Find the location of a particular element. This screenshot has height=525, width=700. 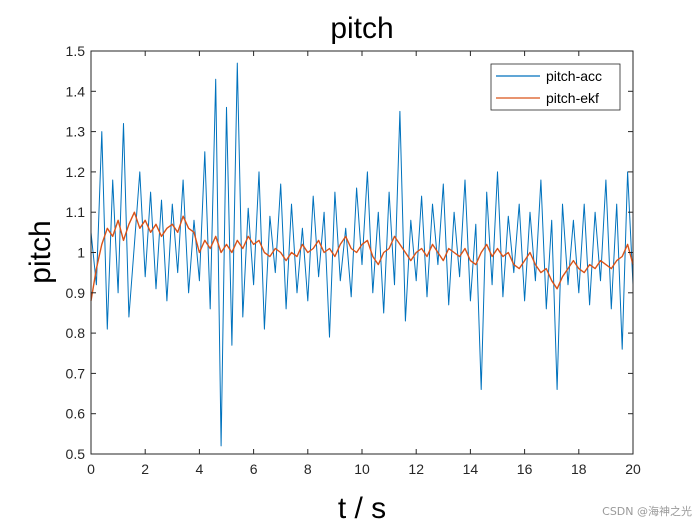

legend: pitch-acc pitch-ekf is located at coordinates (555, 87).